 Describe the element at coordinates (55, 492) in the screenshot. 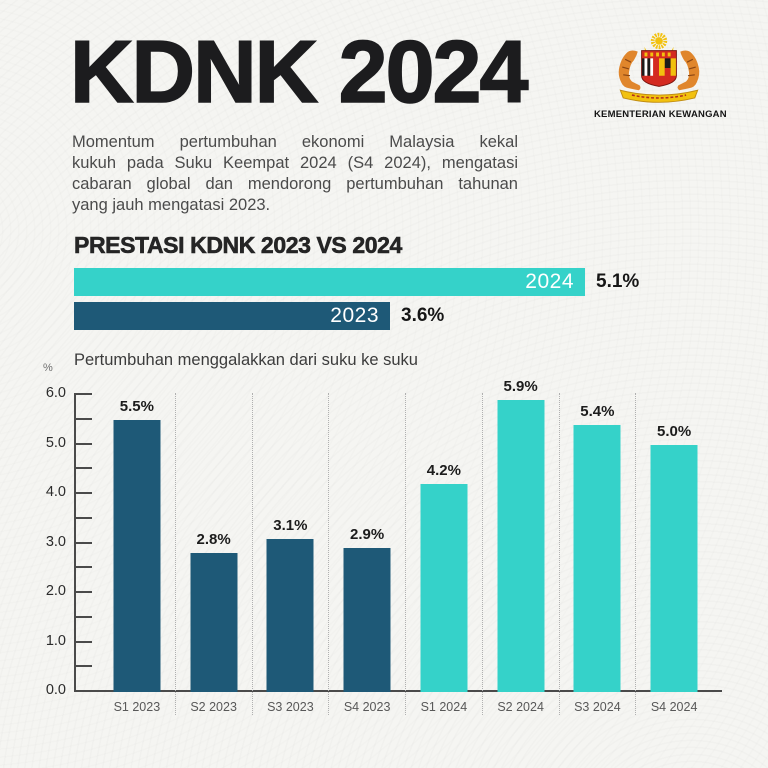

I see `y-tick-label-4: 4.0` at that location.